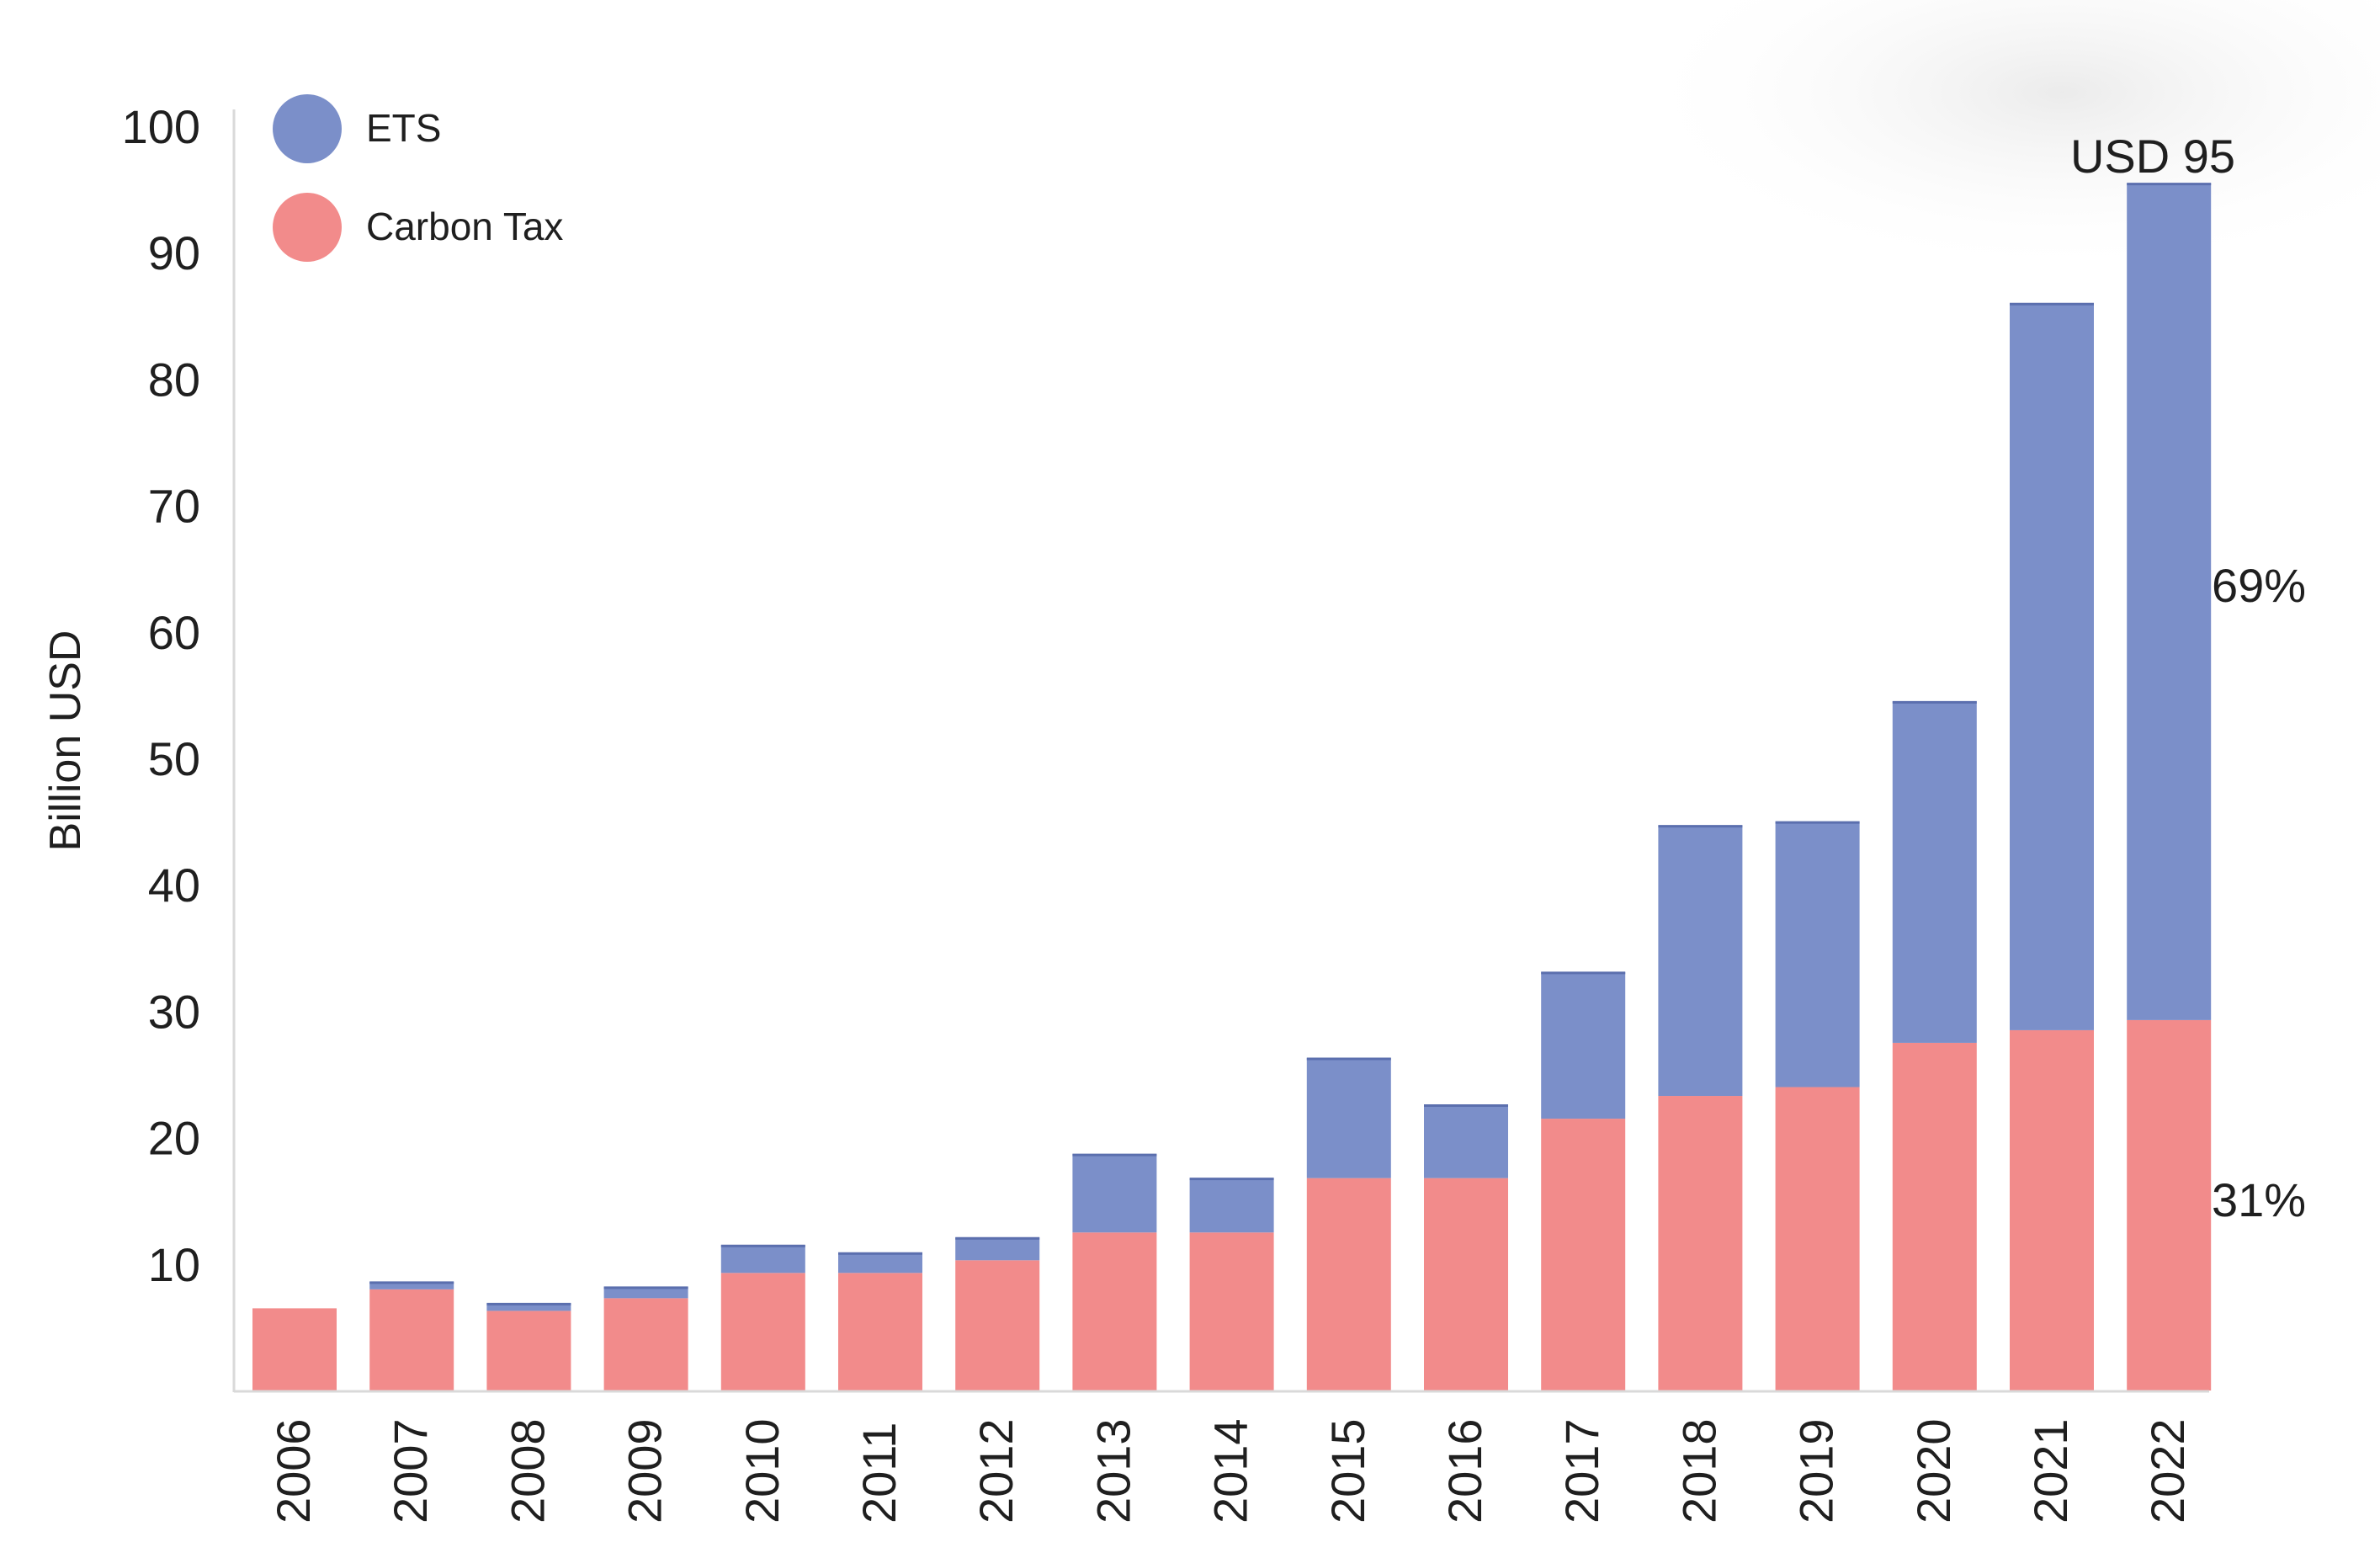 The image size is (2380, 1558). I want to click on bar-ets-2018, so click(1700, 961).